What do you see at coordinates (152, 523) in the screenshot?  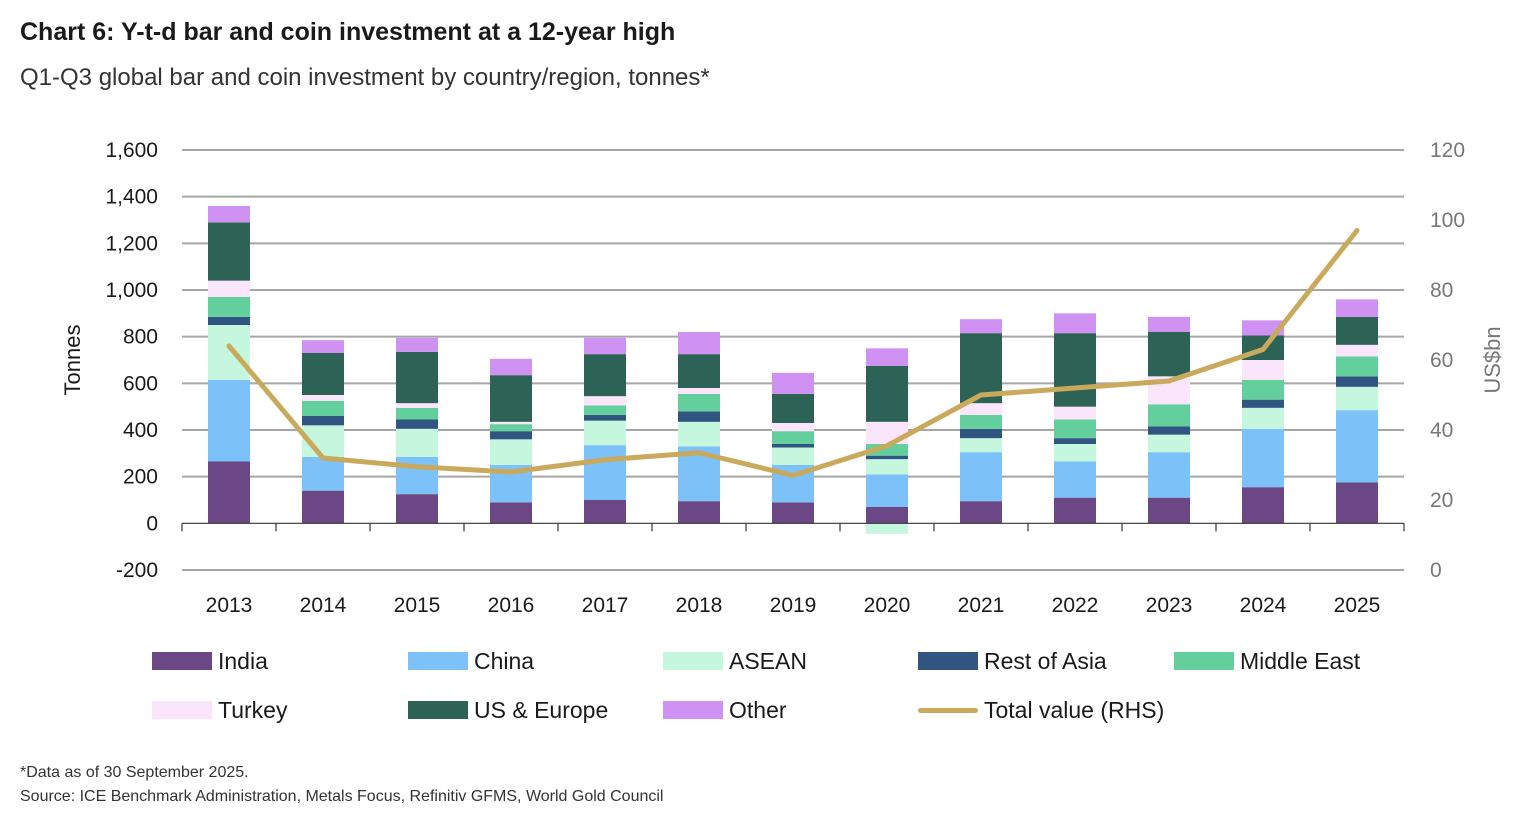 I see `y-tick-label: 0` at bounding box center [152, 523].